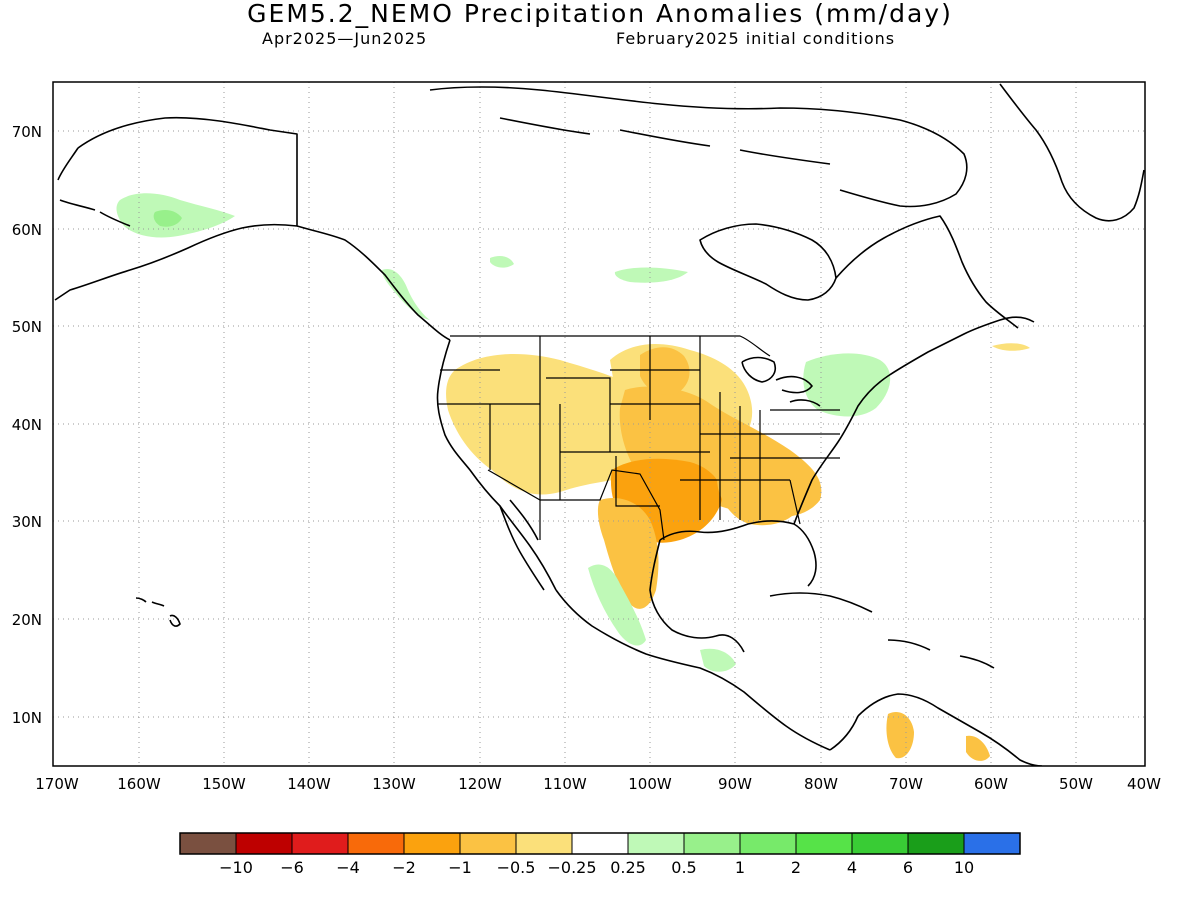 This screenshot has height=900, width=1200. Describe the element at coordinates (139, 784) in the screenshot. I see `lon-label-160w: 160W` at that location.